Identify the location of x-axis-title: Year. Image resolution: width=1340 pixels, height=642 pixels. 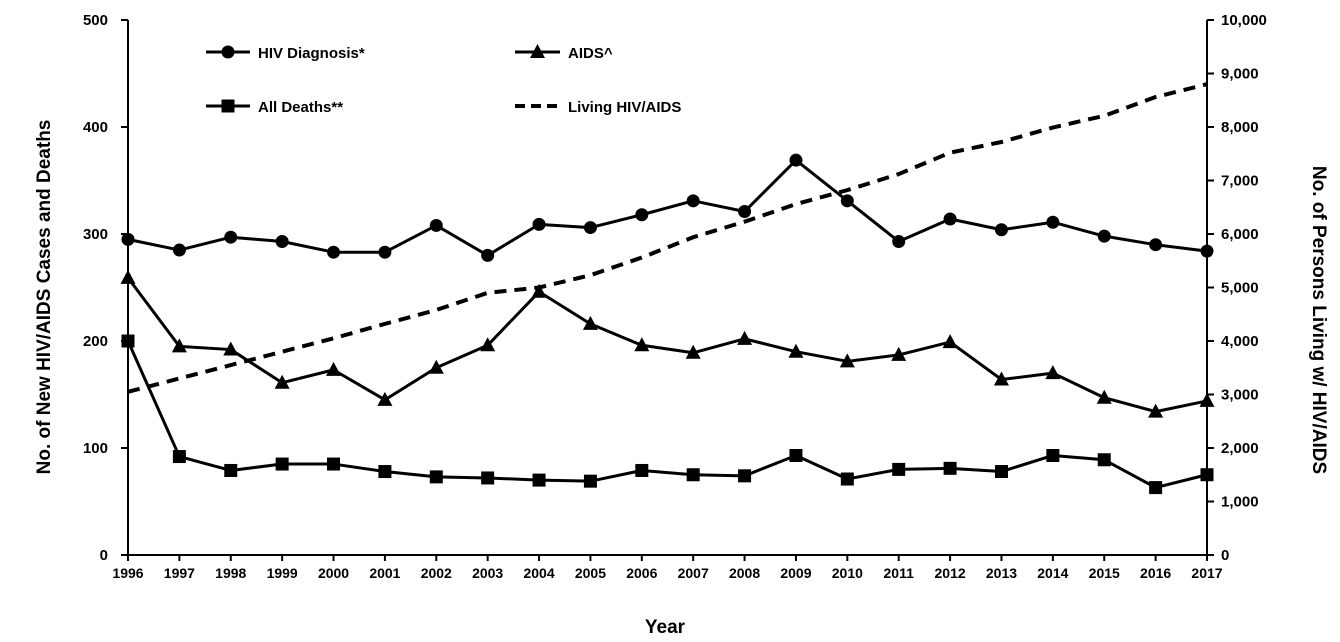
(665, 627).